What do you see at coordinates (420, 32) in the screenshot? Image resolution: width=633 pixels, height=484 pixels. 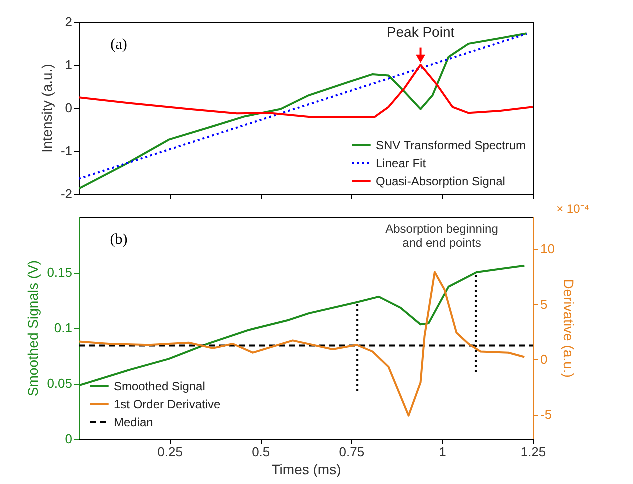 I see `annotation: Peak Point` at bounding box center [420, 32].